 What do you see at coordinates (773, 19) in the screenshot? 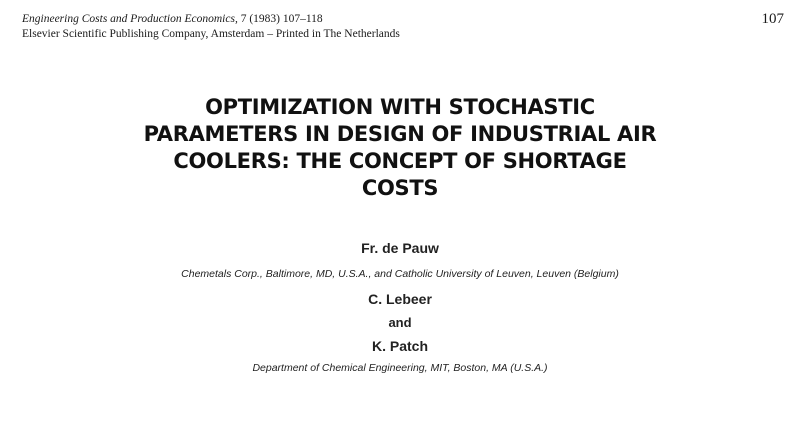
I see `page-number: 107` at bounding box center [773, 19].